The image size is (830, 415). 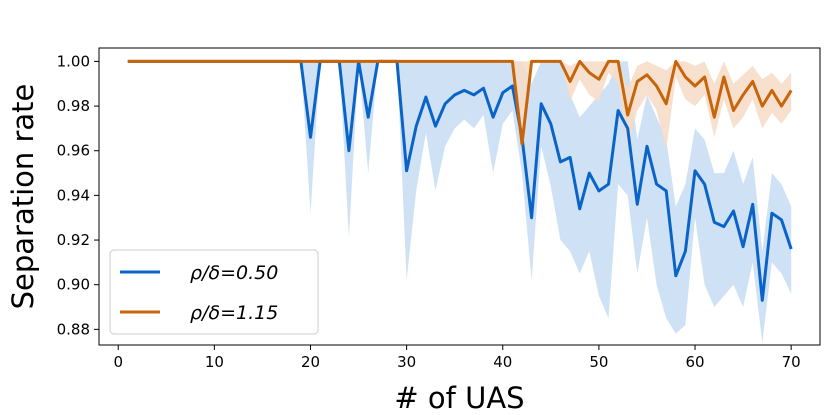 What do you see at coordinates (502, 362) in the screenshot?
I see `x-tick-label: 40` at bounding box center [502, 362].